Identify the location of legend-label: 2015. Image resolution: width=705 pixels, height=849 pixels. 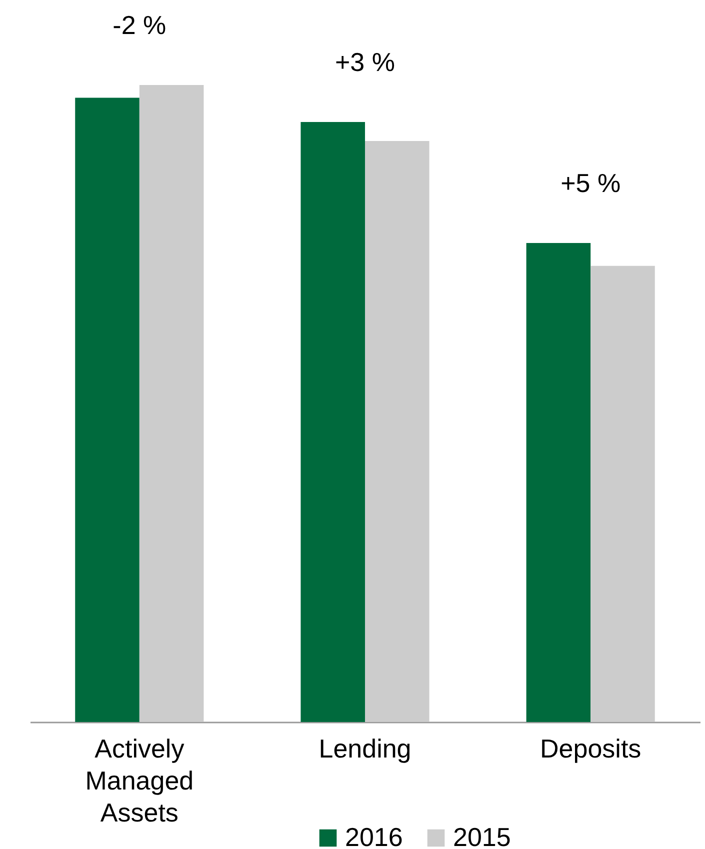
(482, 835).